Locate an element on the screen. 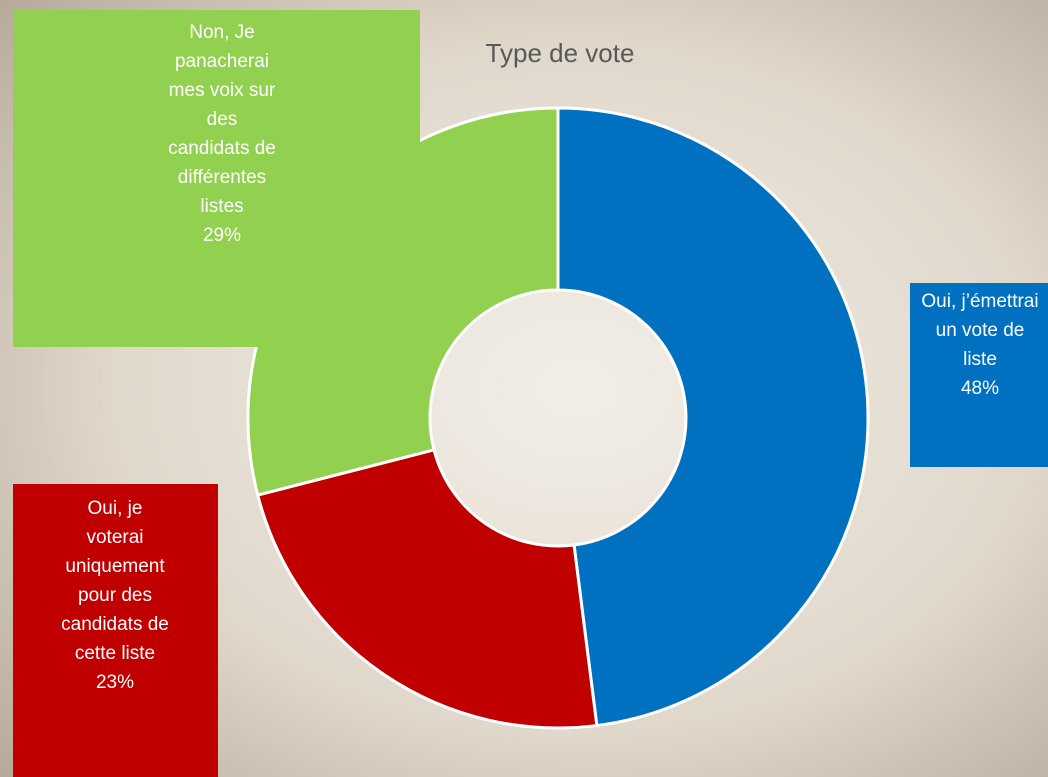  chart-title: Type de vote is located at coordinates (560, 53).